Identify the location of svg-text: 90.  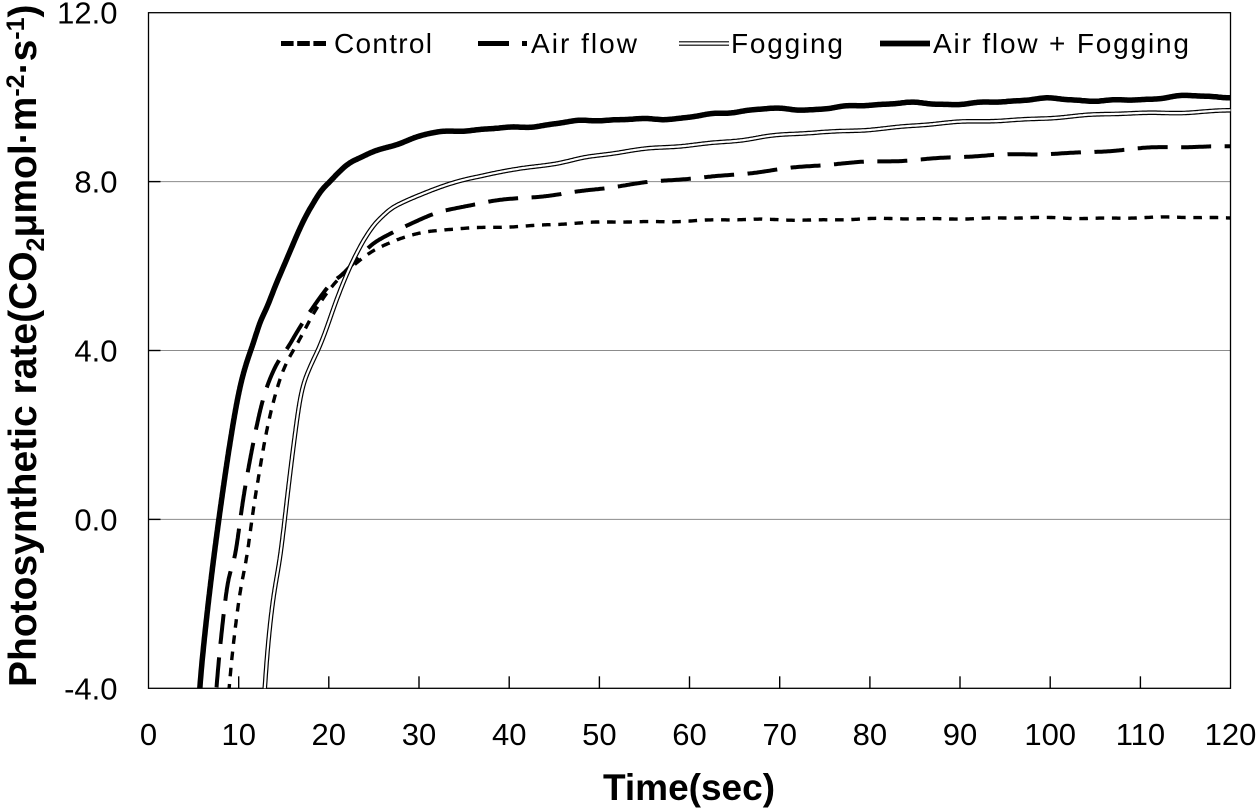
(960, 734).